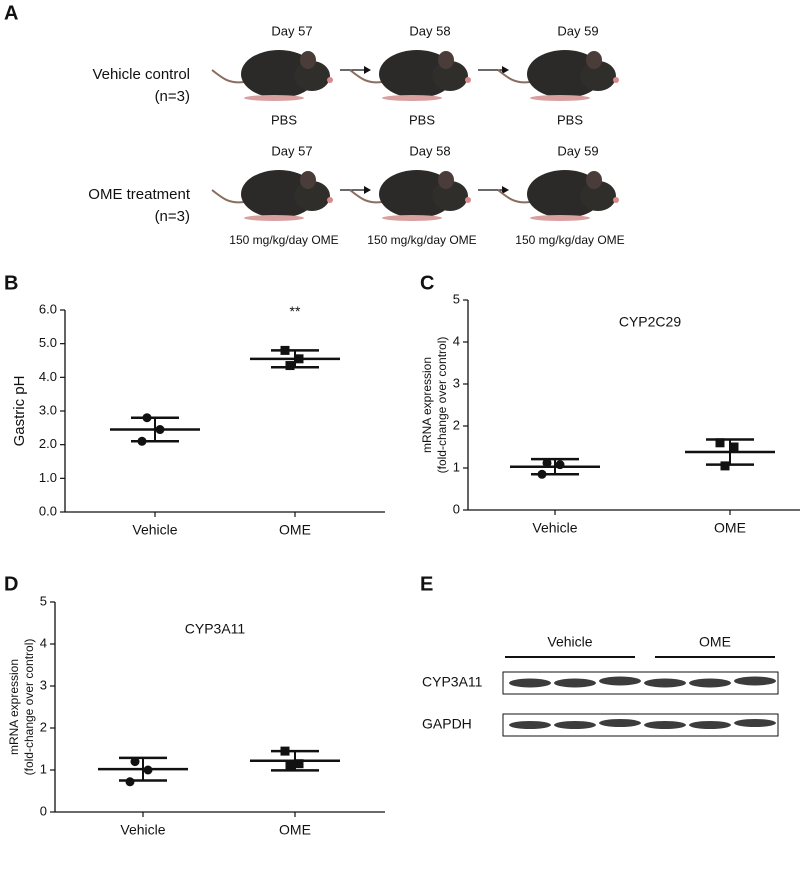  I want to click on significance: **, so click(295, 311).